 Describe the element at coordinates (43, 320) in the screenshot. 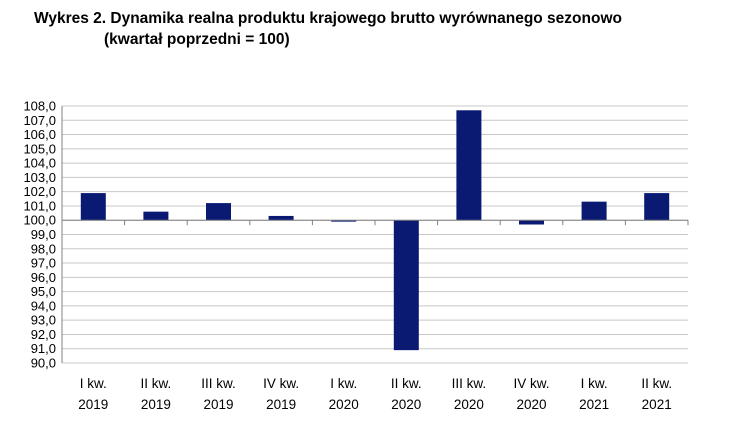

I see `y-tick-label: 93,0` at that location.